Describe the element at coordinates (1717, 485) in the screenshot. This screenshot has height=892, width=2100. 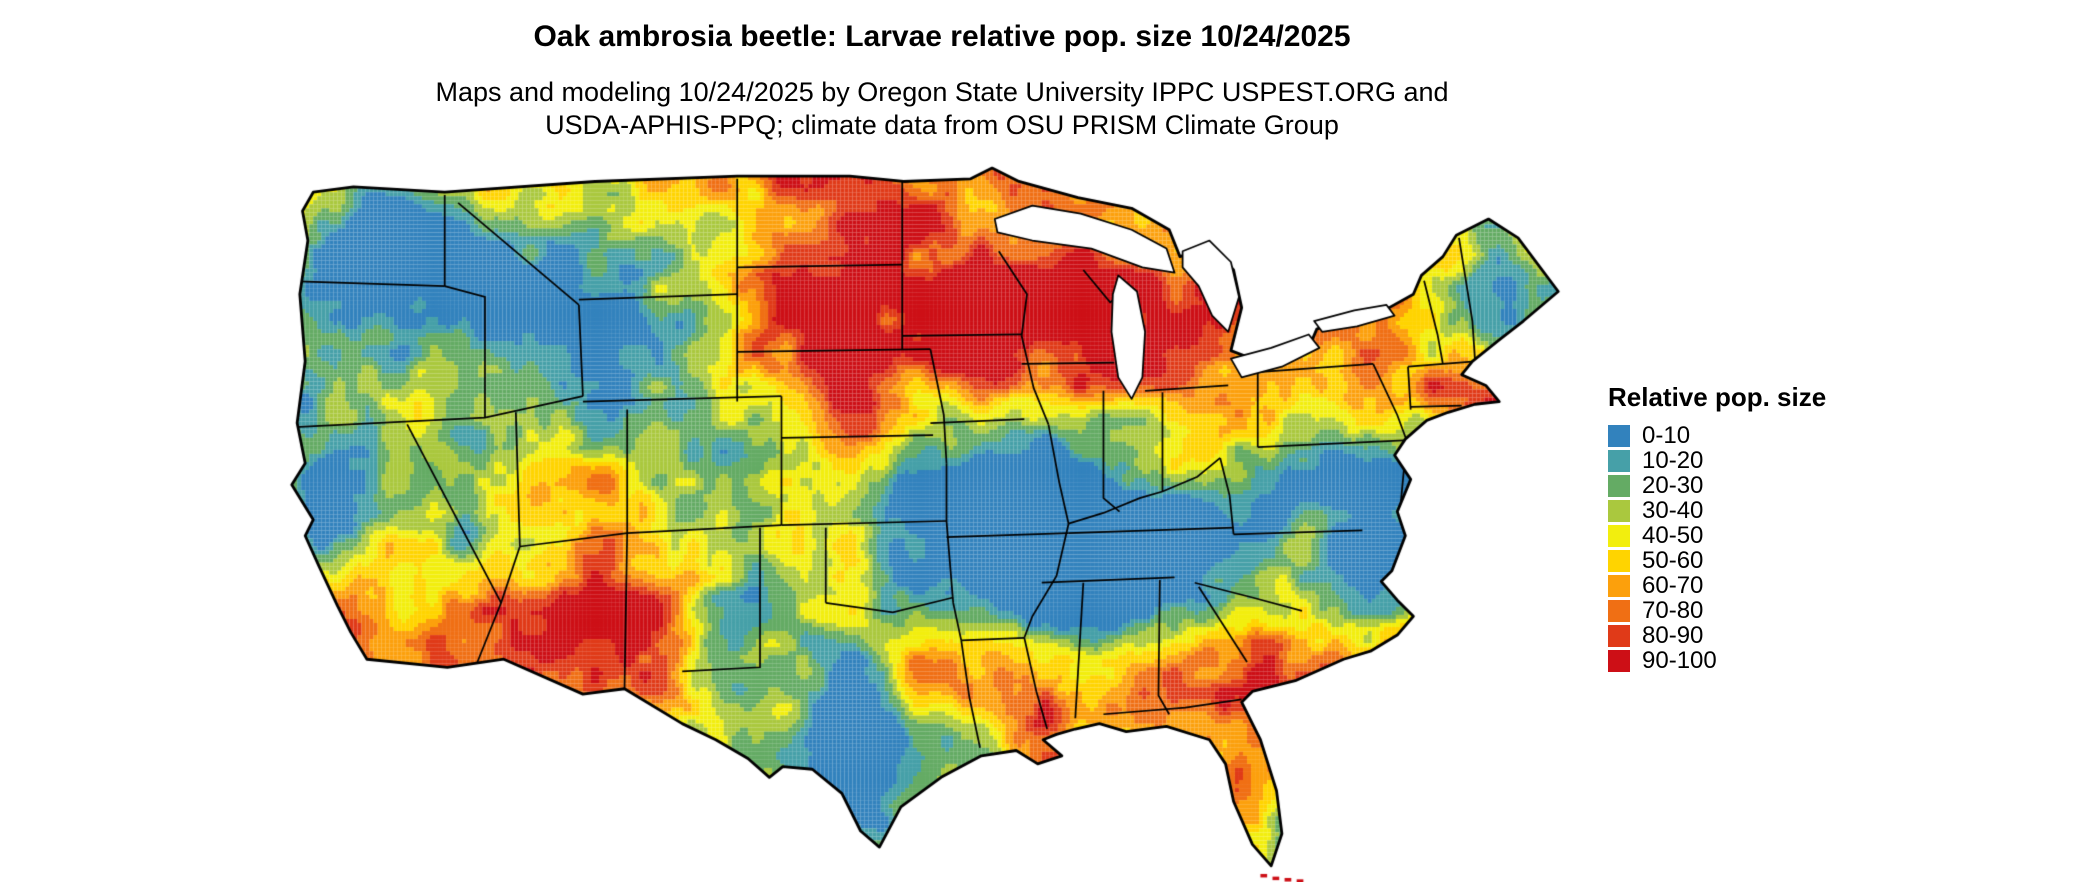
I see `legend-item: 20-30` at that location.